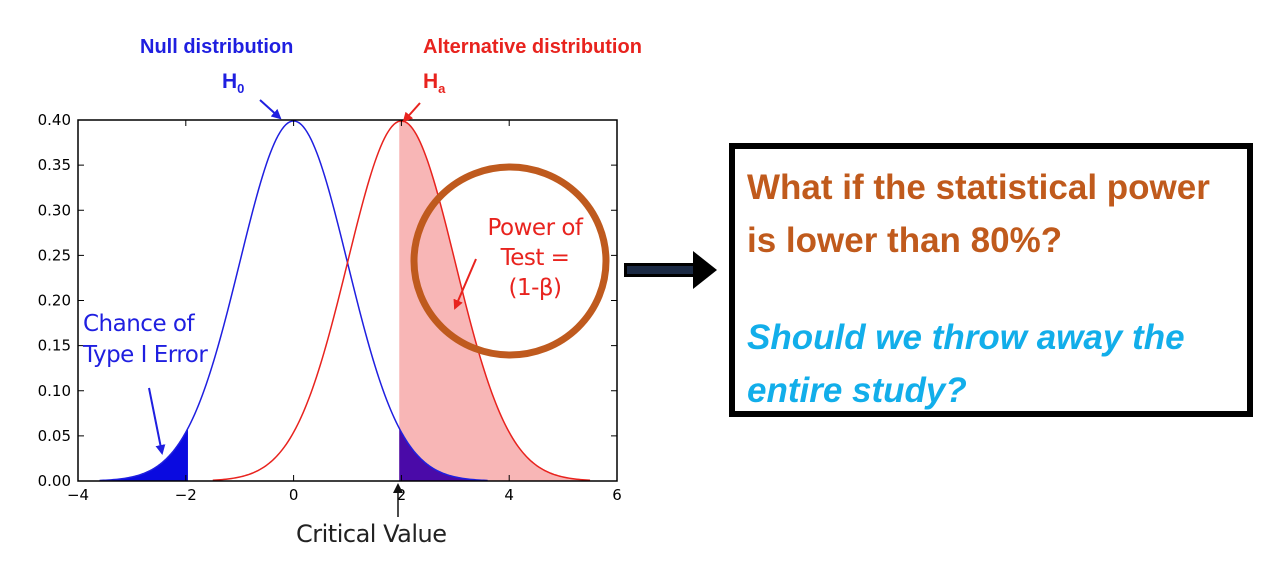 The width and height of the screenshot is (1280, 588). Describe the element at coordinates (54, 481) in the screenshot. I see `y-tick-label: 0.00` at that location.